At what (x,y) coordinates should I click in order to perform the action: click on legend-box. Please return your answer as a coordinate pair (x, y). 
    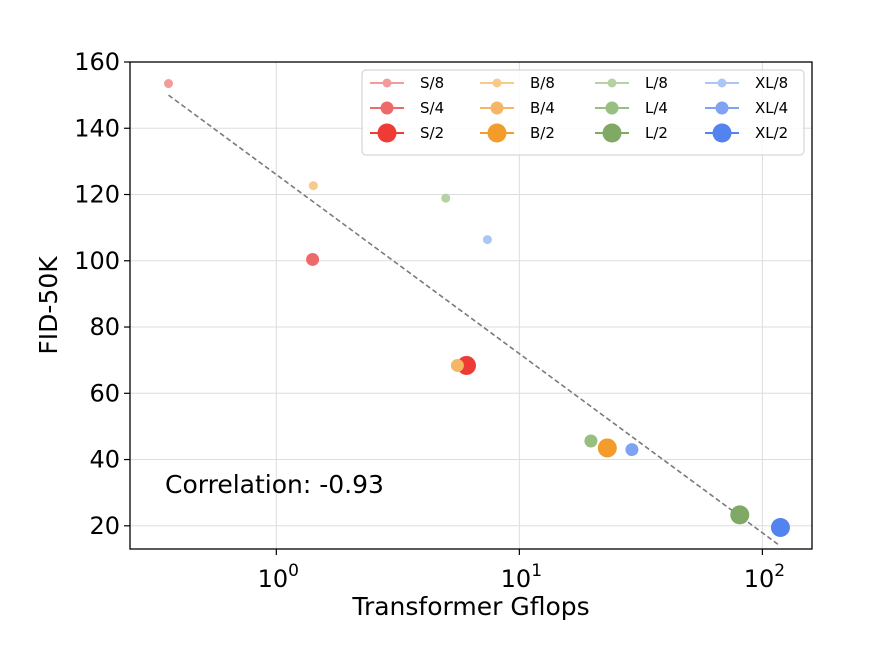
    Looking at the image, I should click on (583, 112).